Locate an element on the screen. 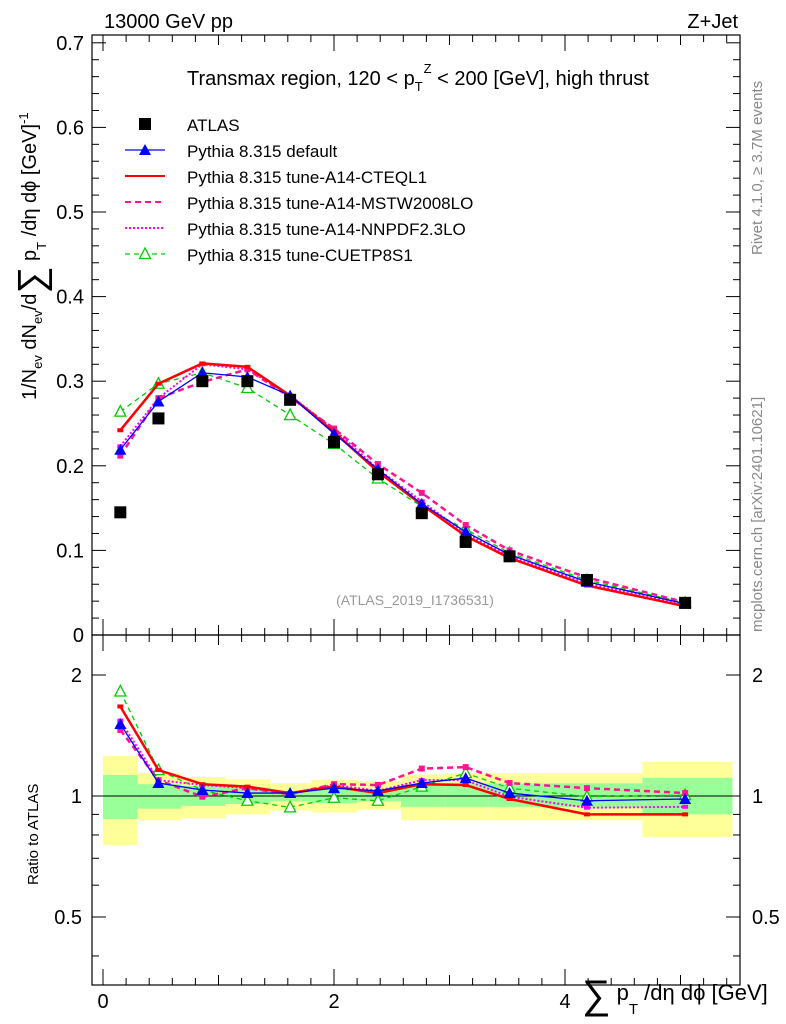 Image resolution: width=786 pixels, height=1024 pixels. y-tick-label: 0.3 is located at coordinates (70, 382).